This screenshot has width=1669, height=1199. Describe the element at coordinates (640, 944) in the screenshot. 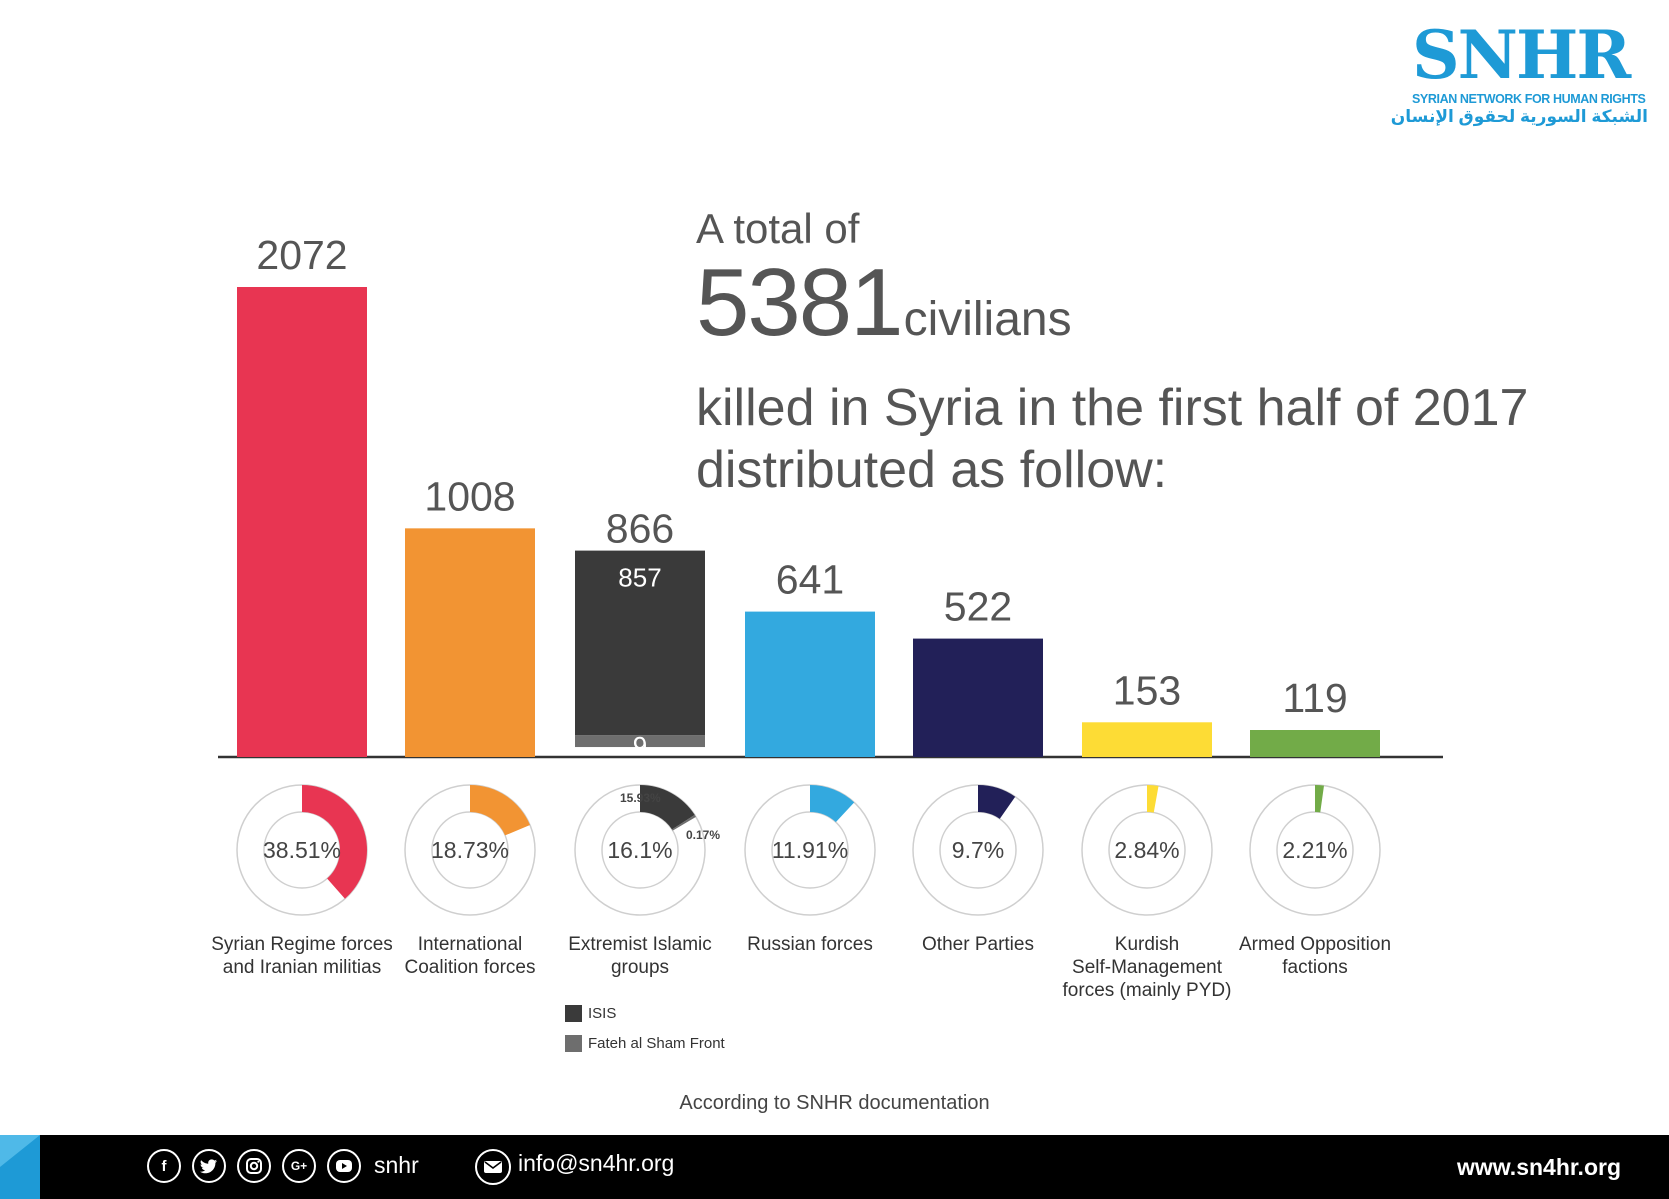

I see `category-label-line: Extremist Islamic` at that location.